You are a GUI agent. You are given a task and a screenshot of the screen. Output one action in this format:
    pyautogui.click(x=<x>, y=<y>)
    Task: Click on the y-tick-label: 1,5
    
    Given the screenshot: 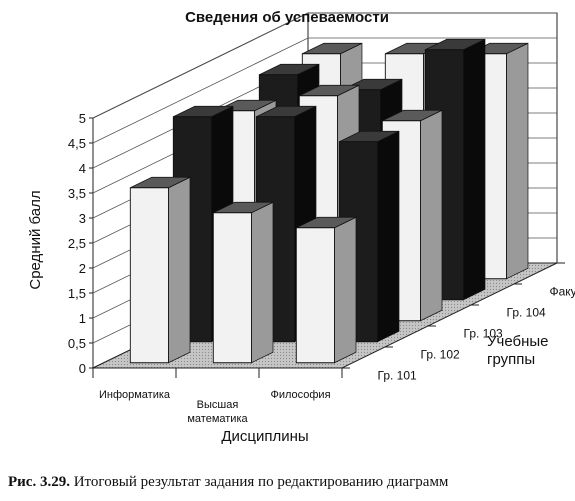 What is the action you would take?
    pyautogui.click(x=77, y=293)
    